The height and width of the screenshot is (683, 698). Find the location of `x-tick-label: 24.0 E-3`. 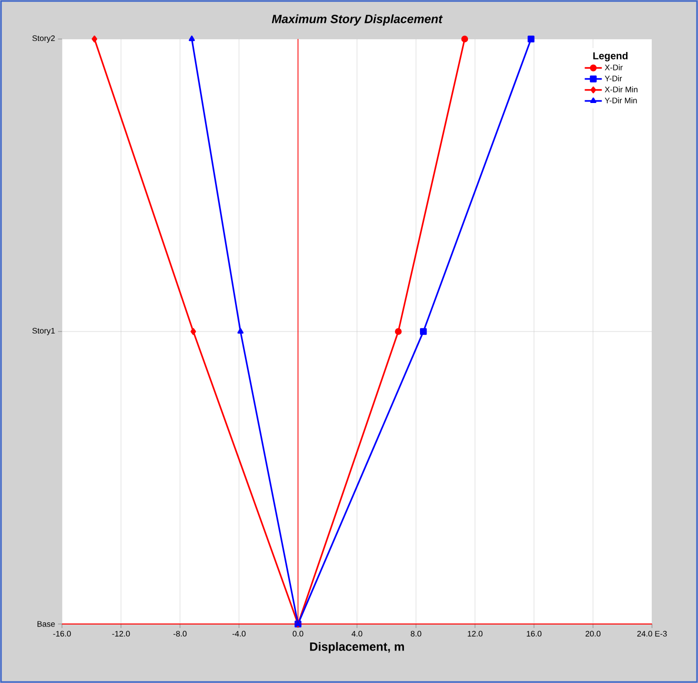

x-tick-label: 24.0 E-3 is located at coordinates (652, 633).